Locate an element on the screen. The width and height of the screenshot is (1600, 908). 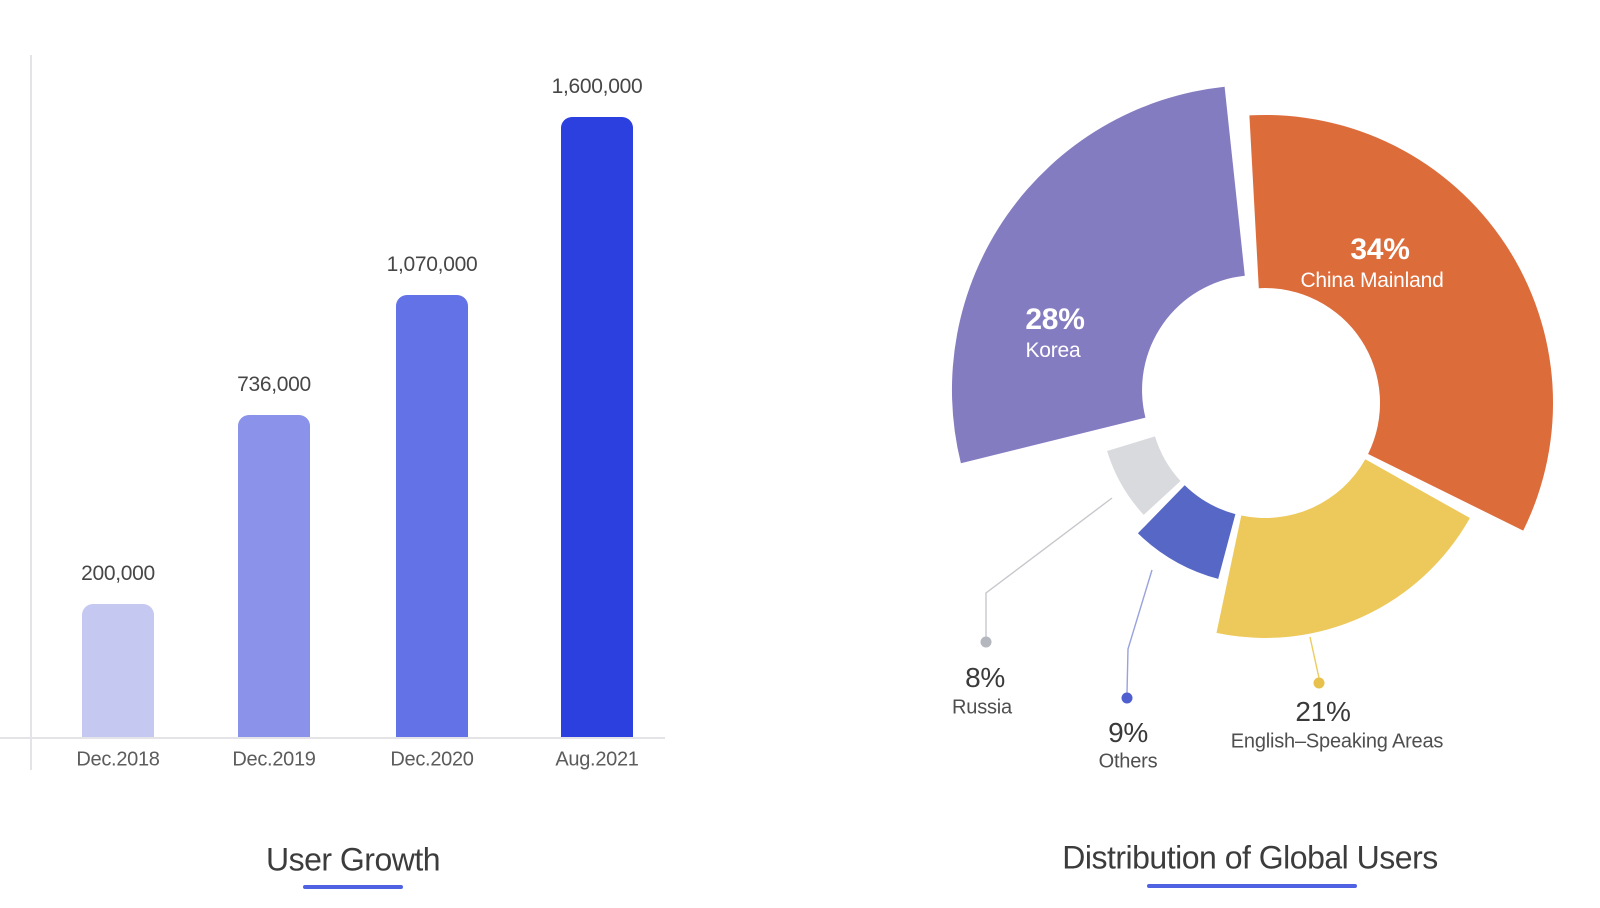
bar-value-label-dec-2019: 736,000 is located at coordinates (274, 384).